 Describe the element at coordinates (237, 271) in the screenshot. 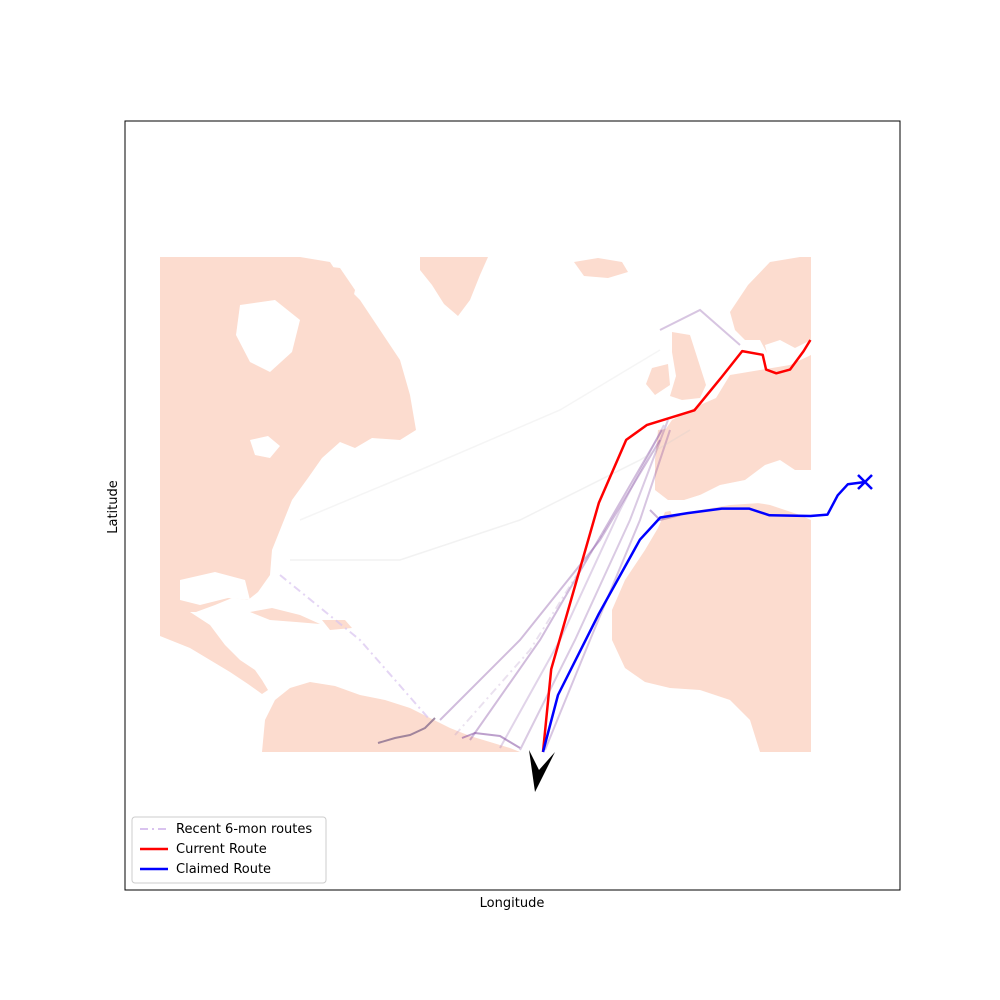

I see `arctic-islands-land` at that location.